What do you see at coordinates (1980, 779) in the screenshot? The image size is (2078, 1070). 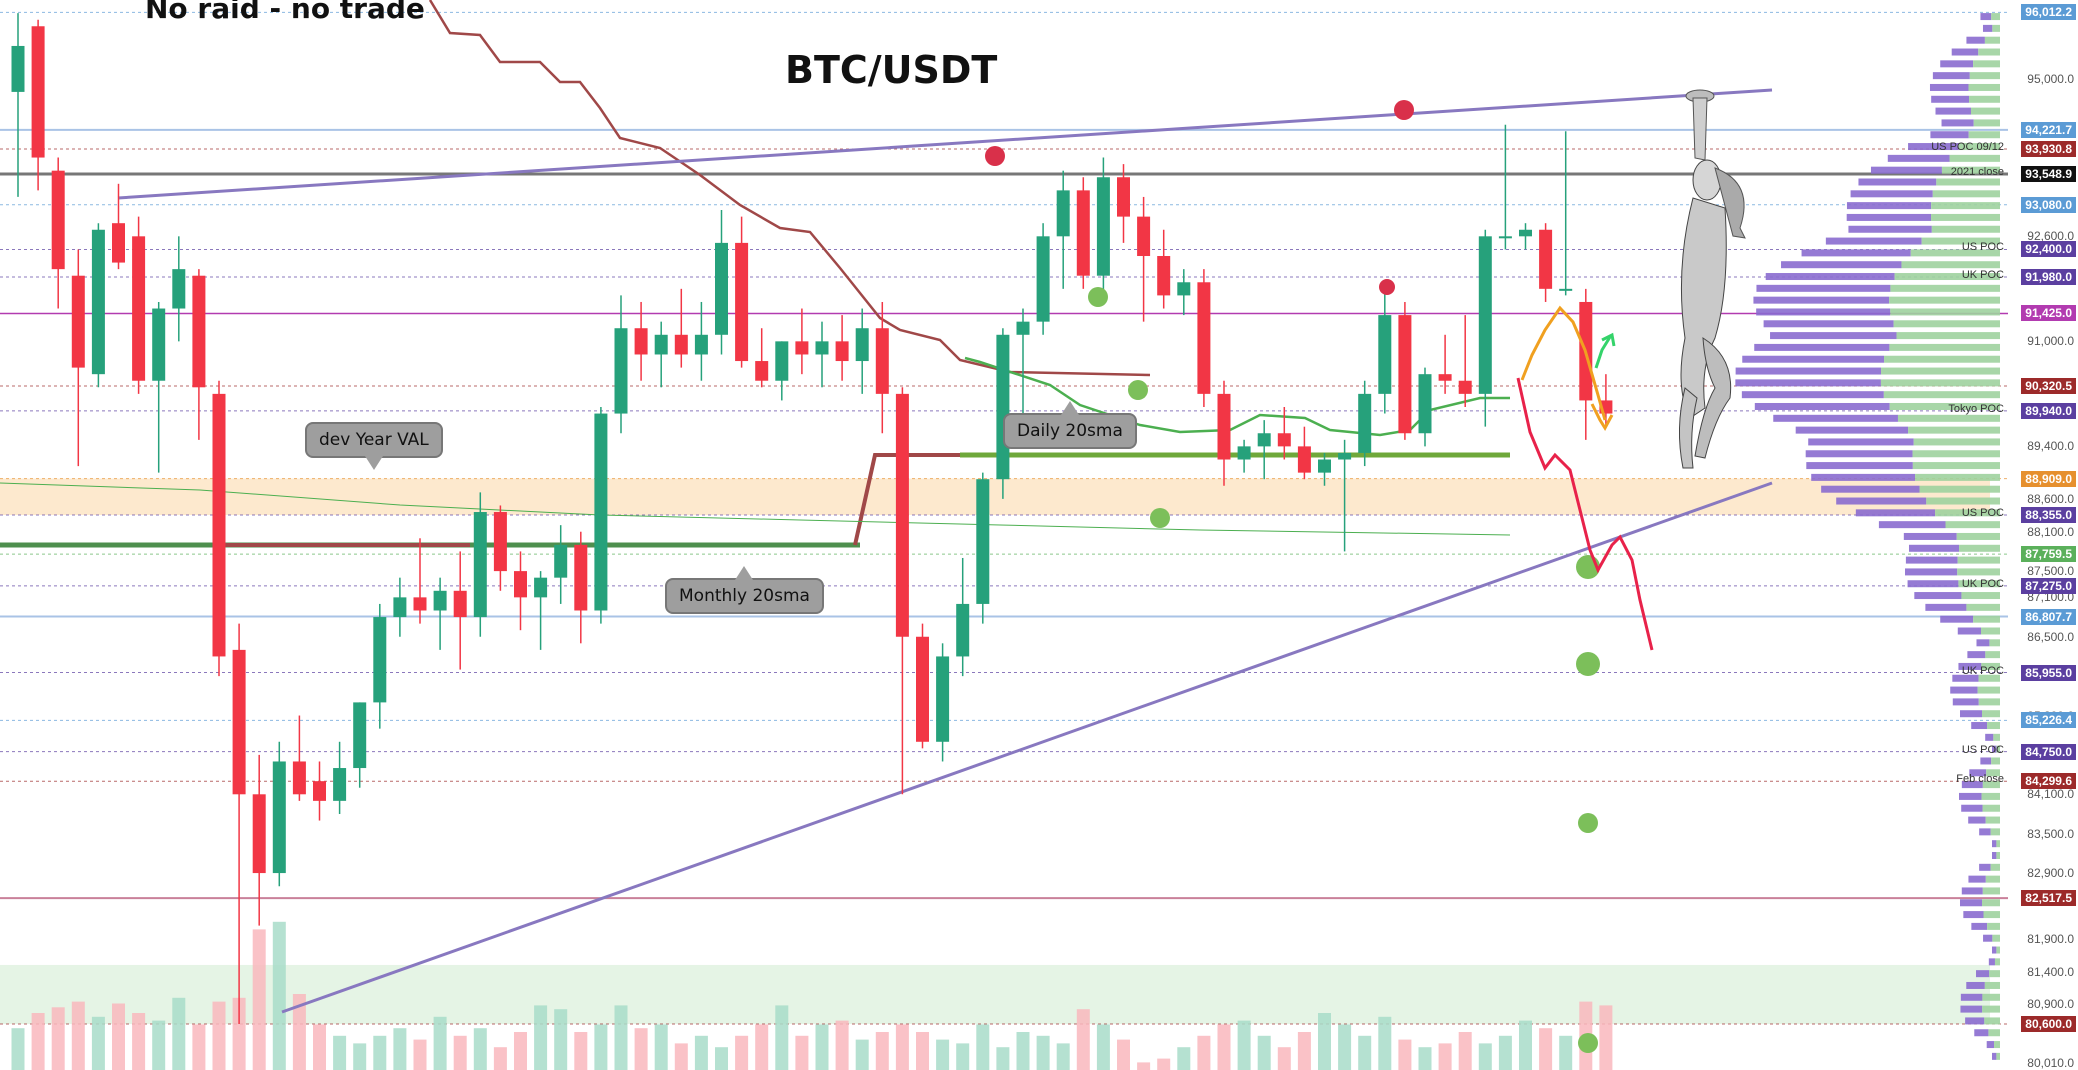 I see `price-level-label: Feb close` at bounding box center [1980, 779].